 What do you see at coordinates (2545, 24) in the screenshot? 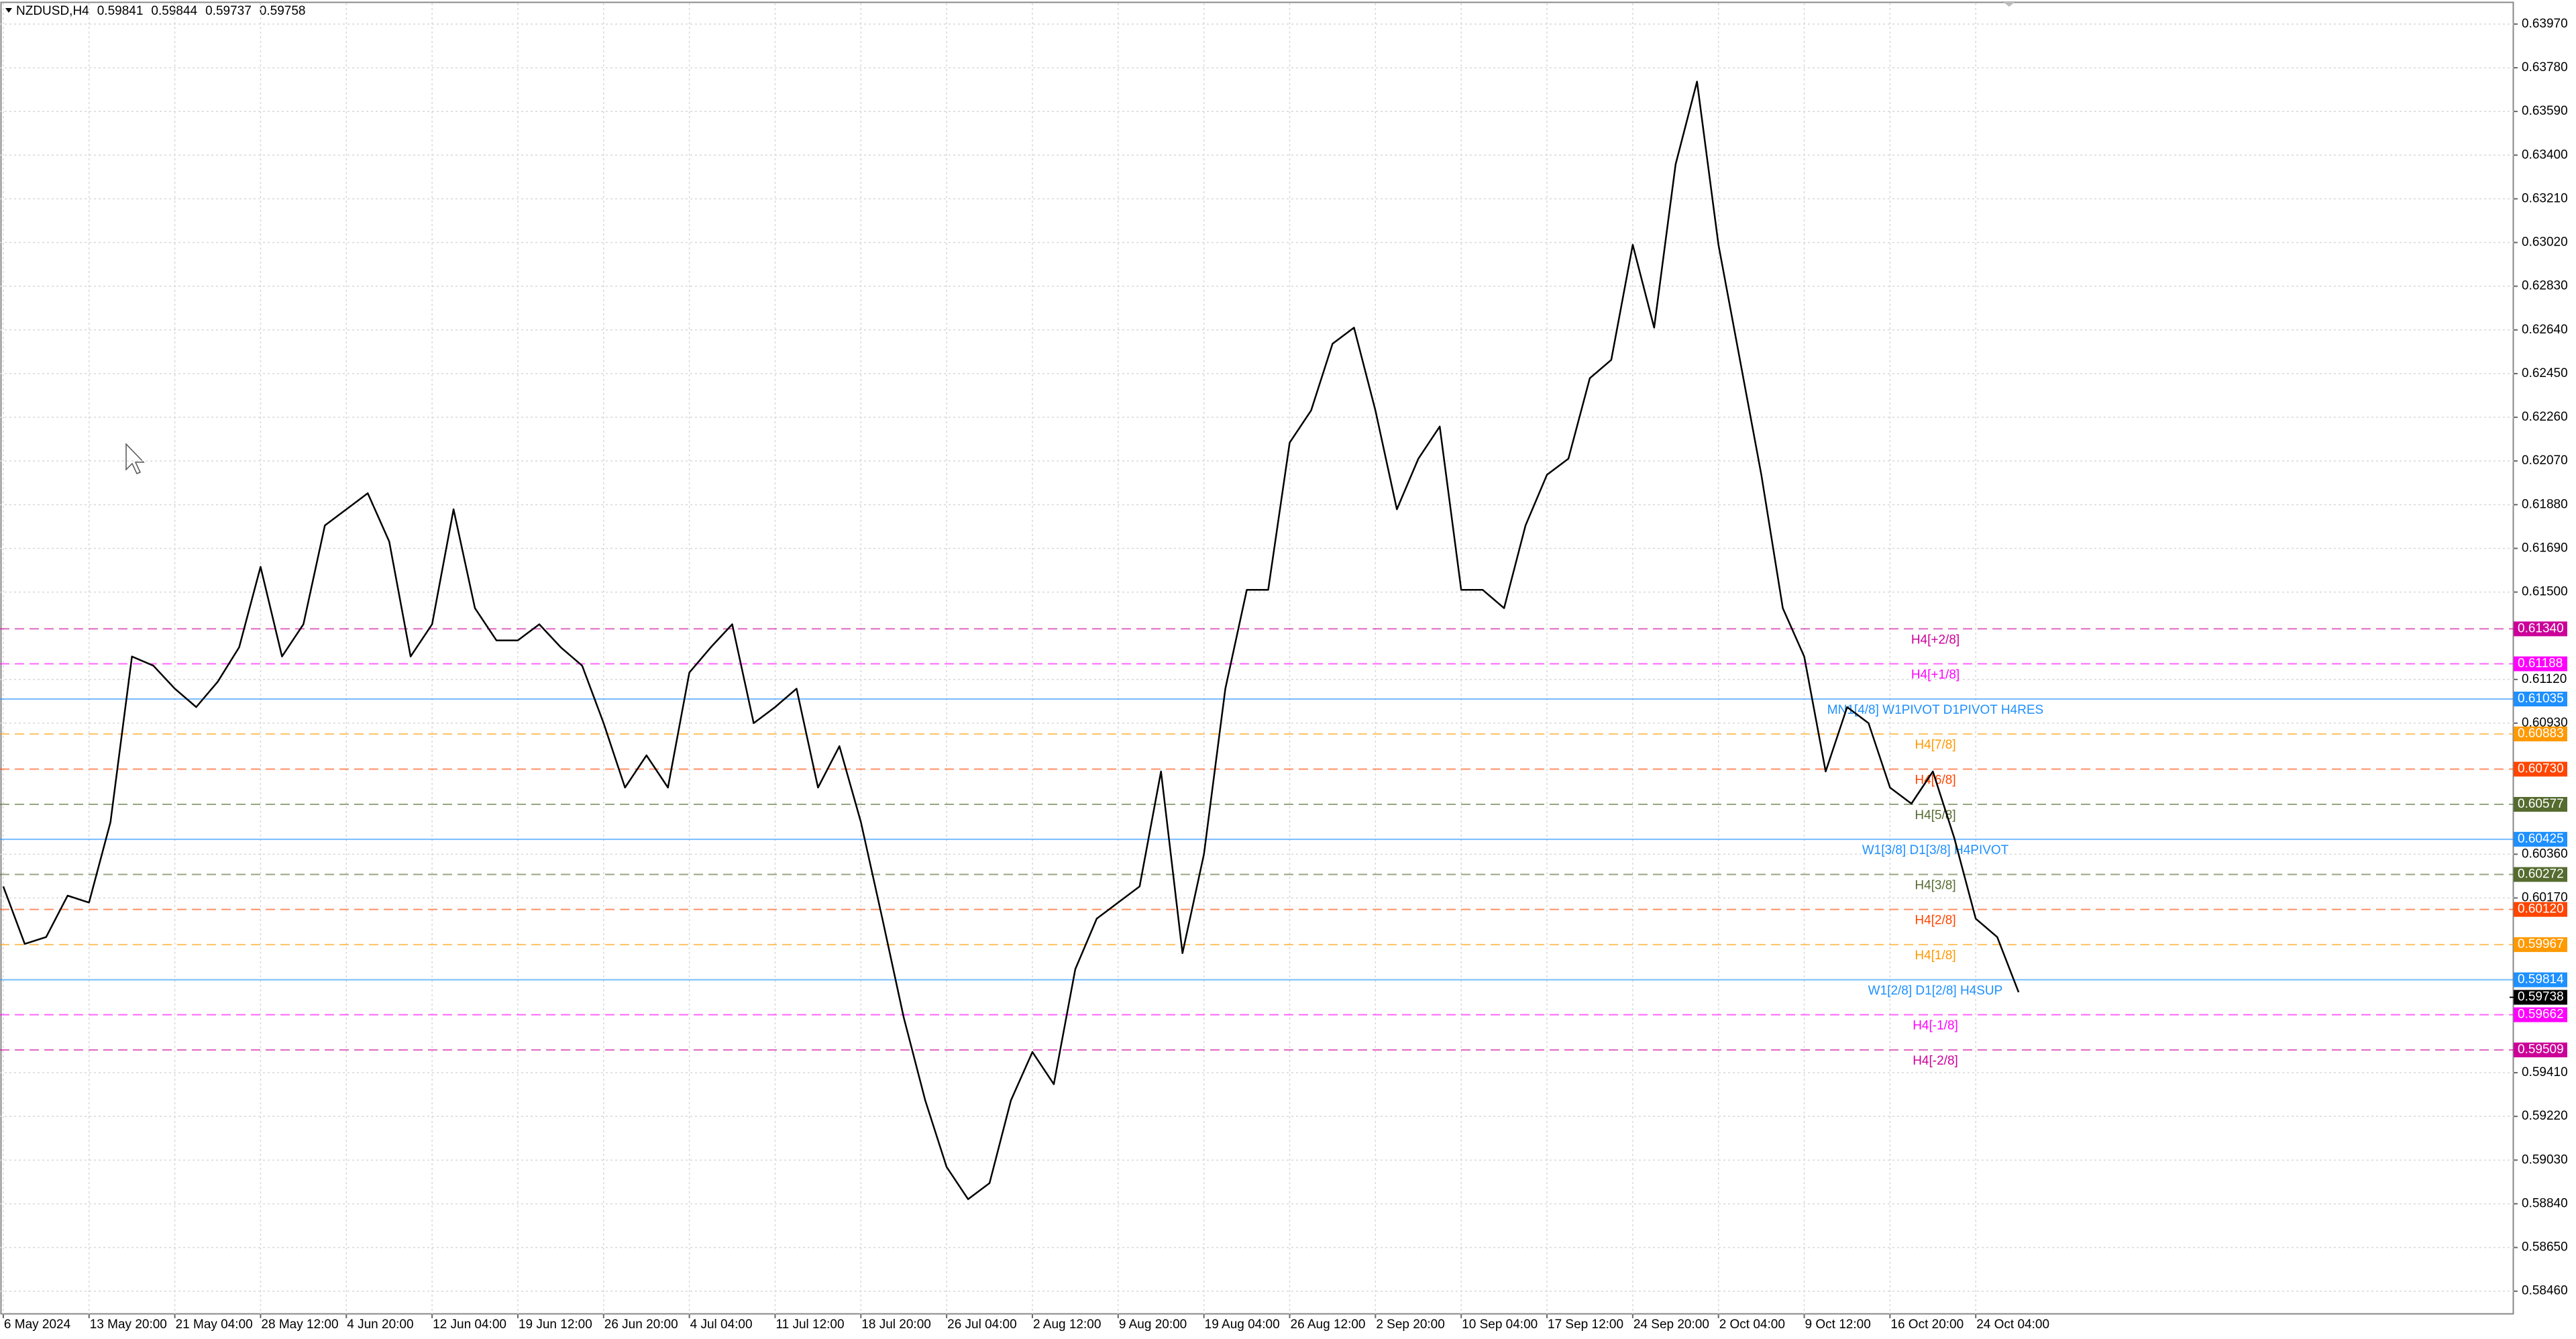
I see `y-tick-label: 0.63970` at bounding box center [2545, 24].